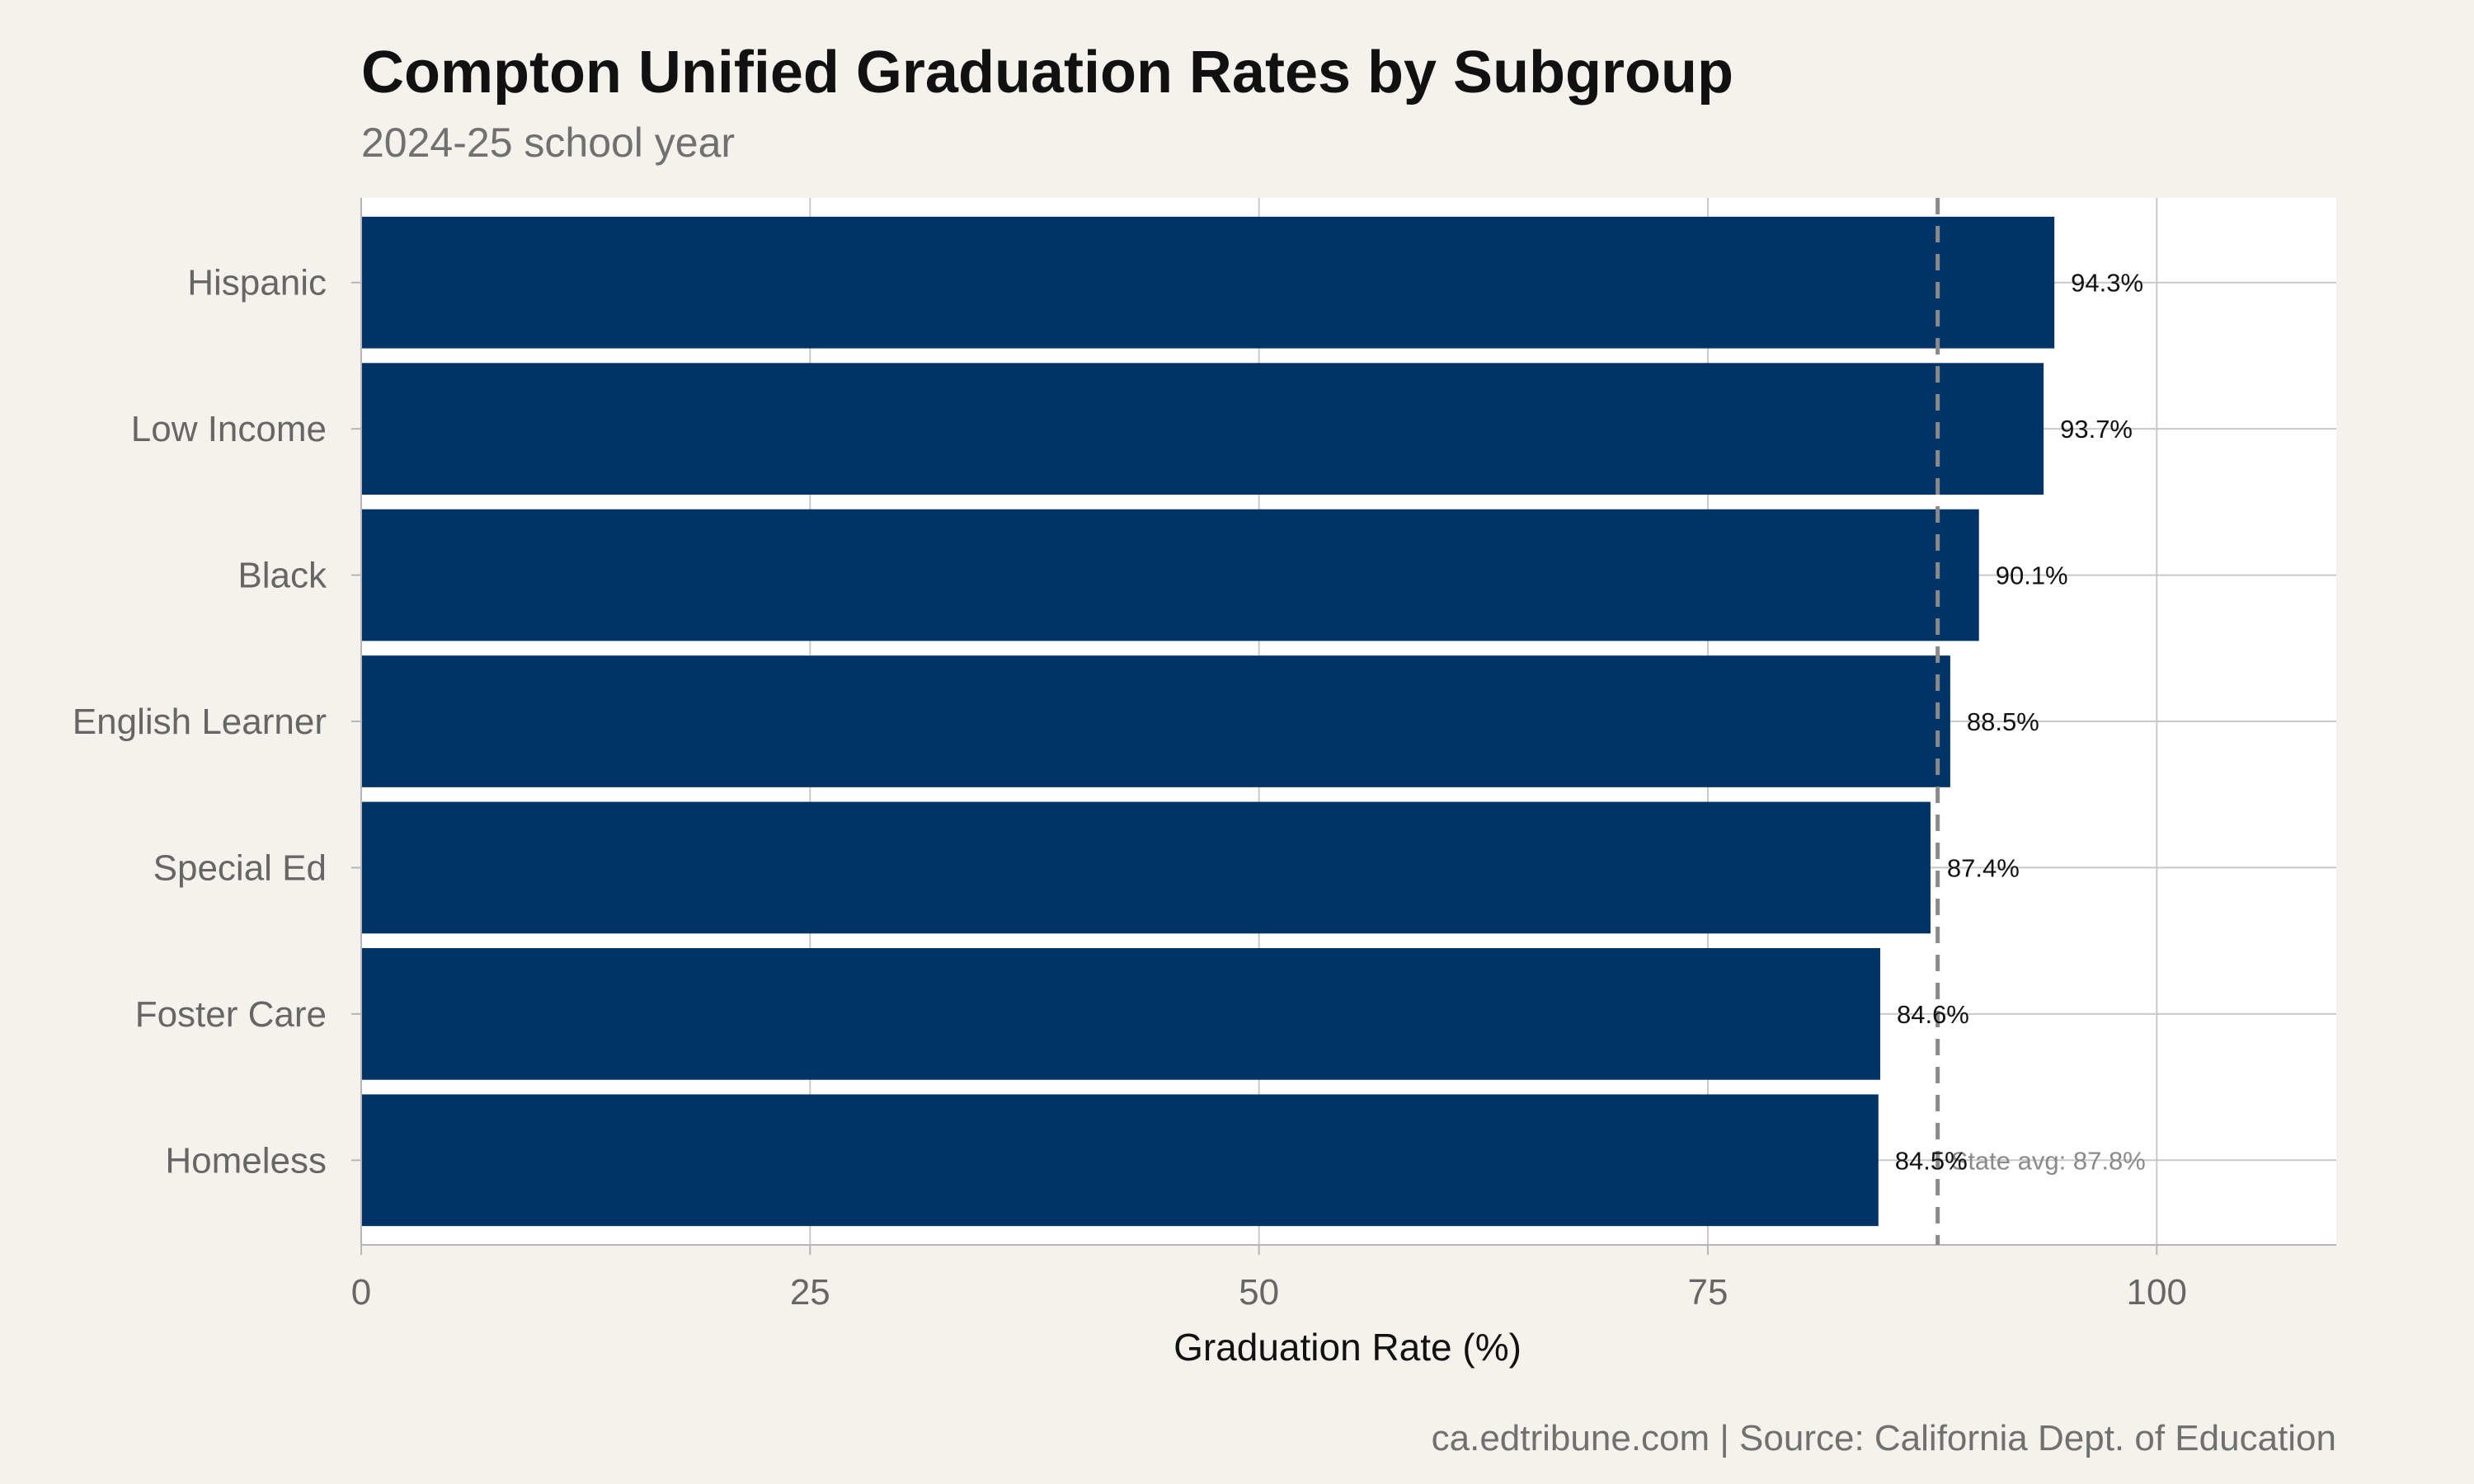 This screenshot has width=2474, height=1484. I want to click on category-label: Foster Care, so click(231, 1014).